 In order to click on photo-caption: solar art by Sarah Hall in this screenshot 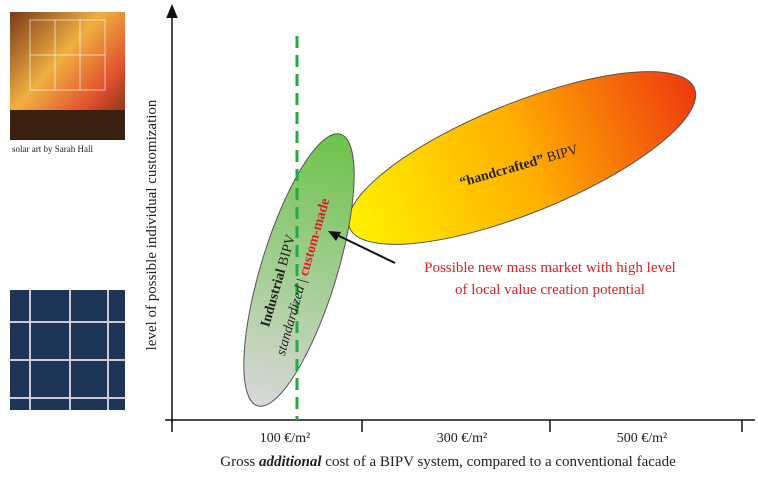, I will do `click(52, 149)`.